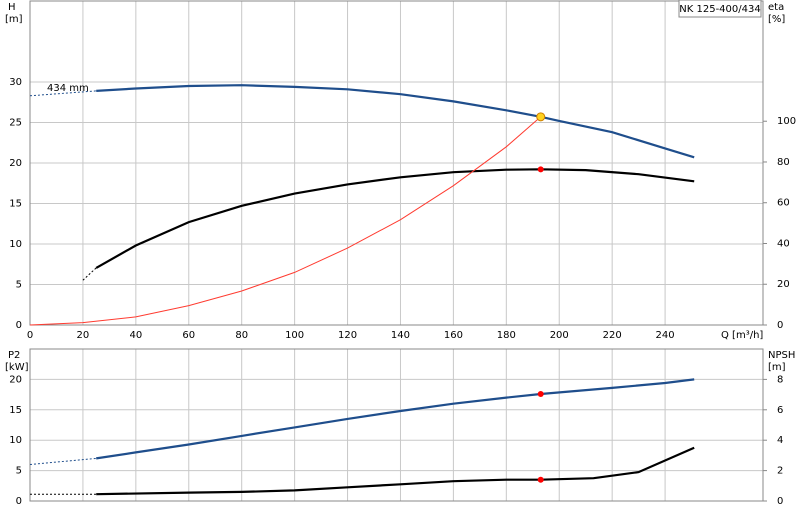 The width and height of the screenshot is (800, 520). What do you see at coordinates (786, 121) in the screenshot?
I see `y2-tick-label: 100` at bounding box center [786, 121].